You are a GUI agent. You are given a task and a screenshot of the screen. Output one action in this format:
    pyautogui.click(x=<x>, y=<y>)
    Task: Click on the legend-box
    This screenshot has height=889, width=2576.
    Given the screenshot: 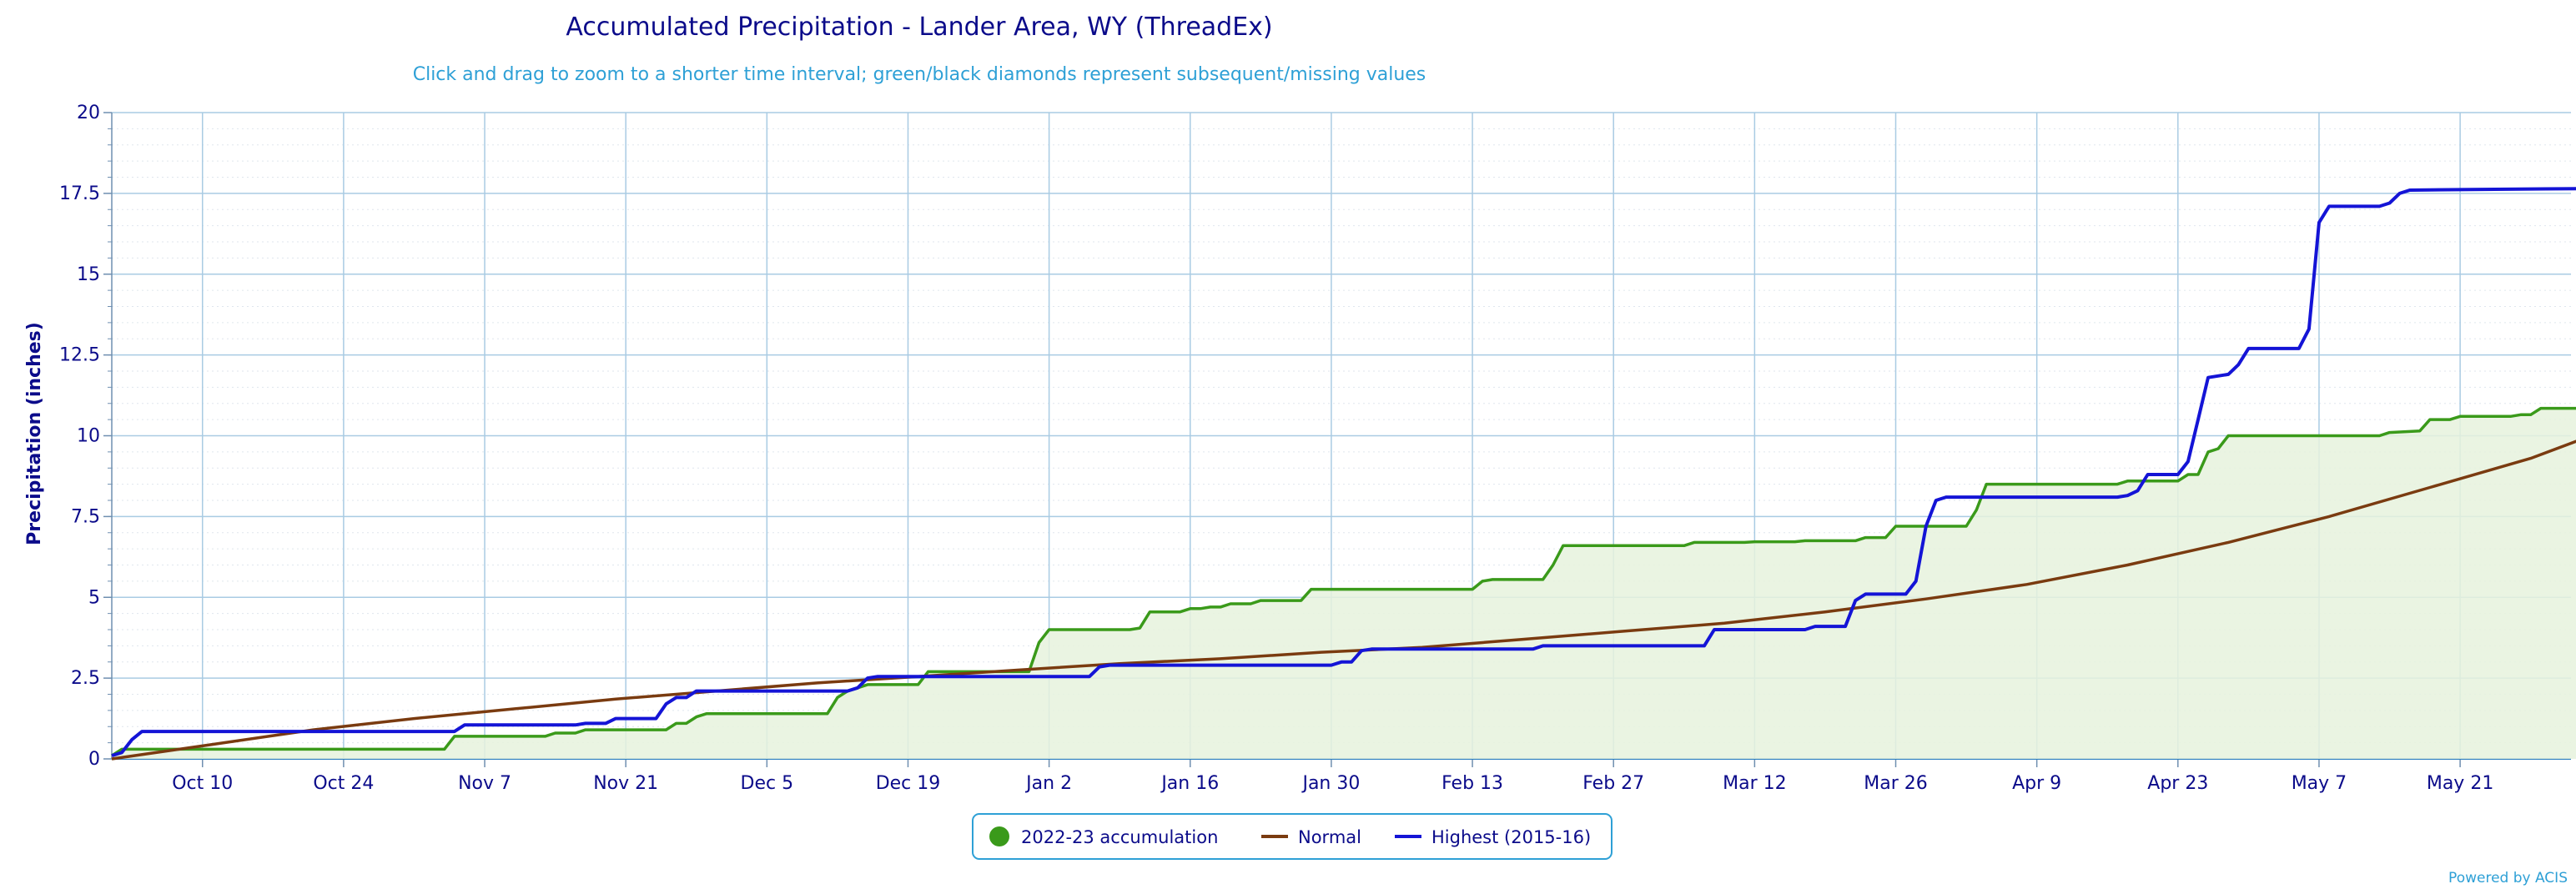 What is the action you would take?
    pyautogui.click(x=1292, y=836)
    